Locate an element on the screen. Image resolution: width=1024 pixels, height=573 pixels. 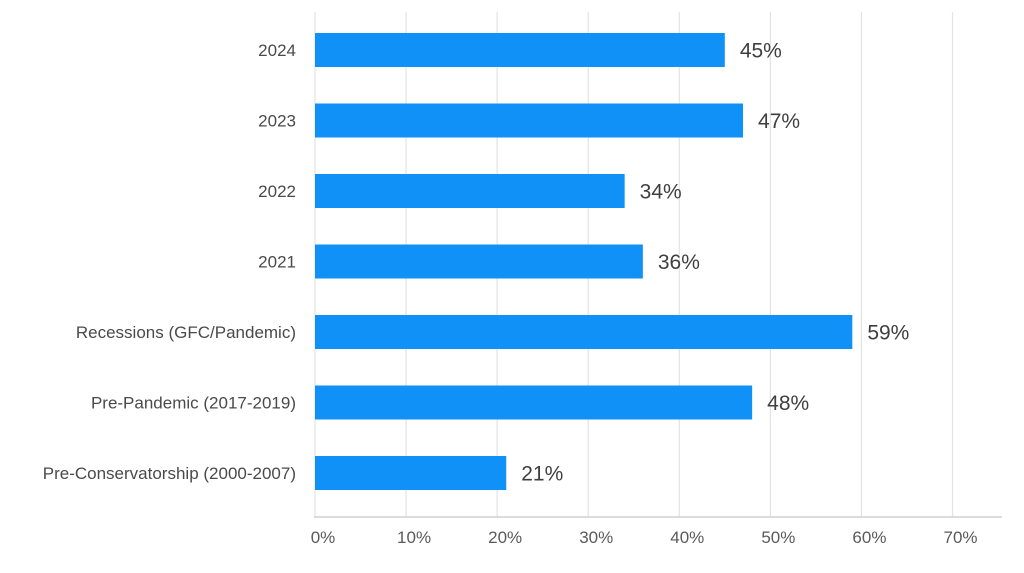
x-tick-label: 70% is located at coordinates (960, 537).